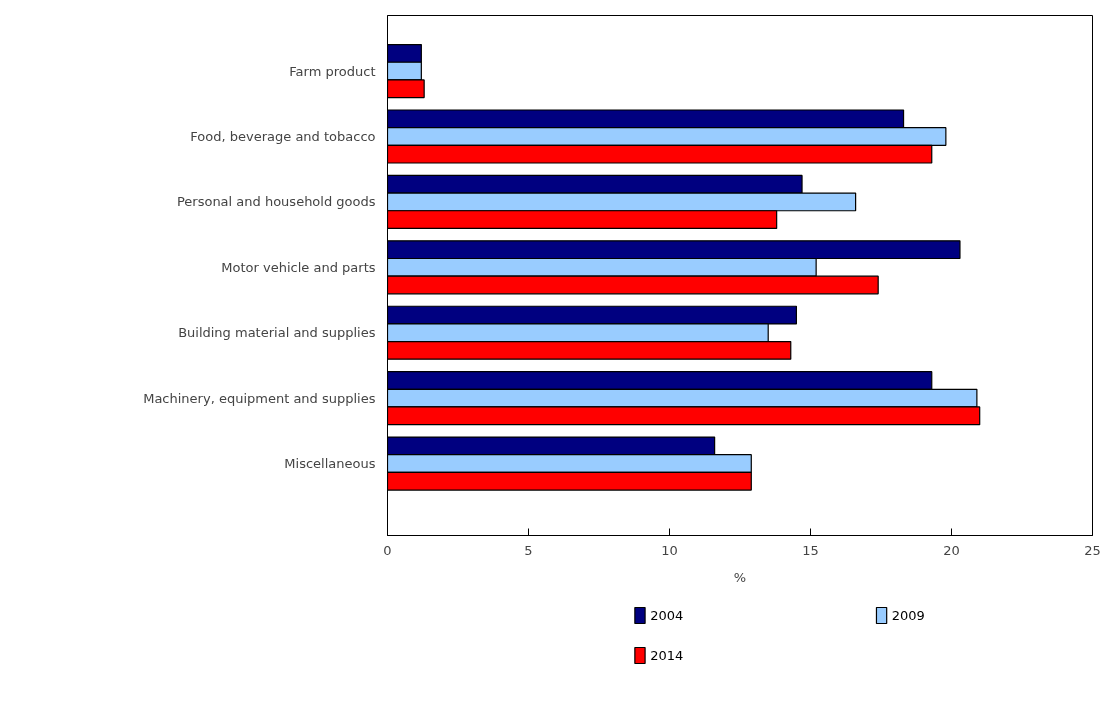 The width and height of the screenshot is (1103, 704). I want to click on x-tick-label: 25, so click(1092, 550).